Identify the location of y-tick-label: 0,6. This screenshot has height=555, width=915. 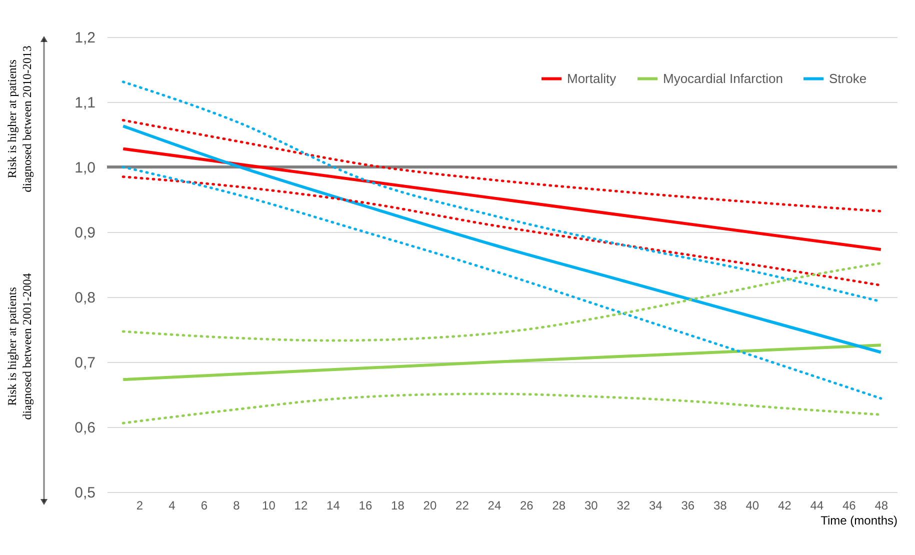
(85, 428).